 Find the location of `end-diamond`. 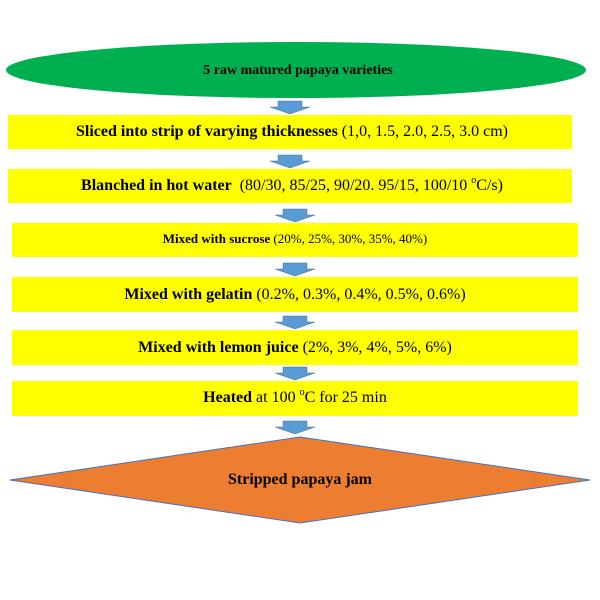

end-diamond is located at coordinates (300, 480).